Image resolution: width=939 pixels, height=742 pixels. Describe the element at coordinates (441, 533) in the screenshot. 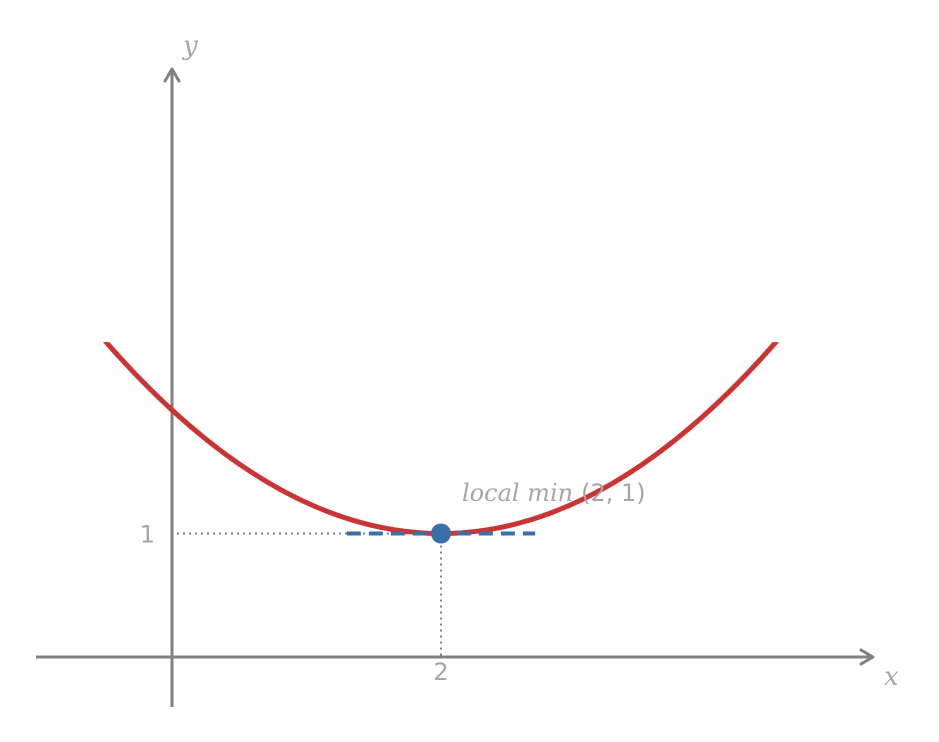

I see `local-min-point` at that location.